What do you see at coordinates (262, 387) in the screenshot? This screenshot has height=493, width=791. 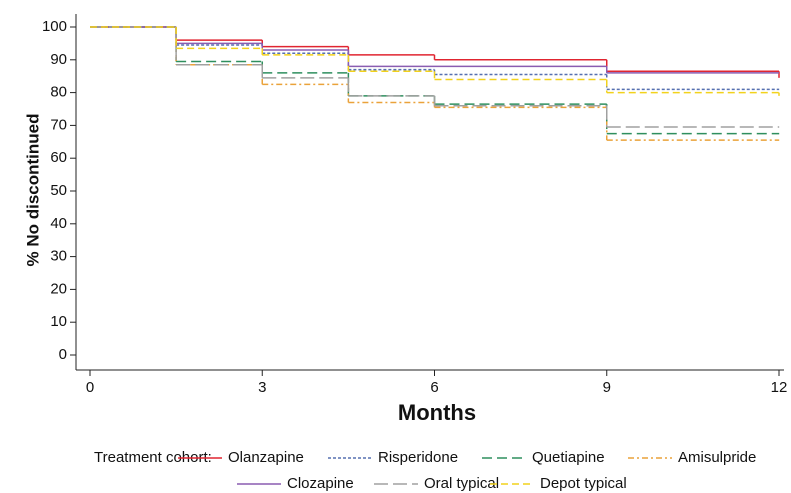 I see `x-tick-label: 3` at bounding box center [262, 387].